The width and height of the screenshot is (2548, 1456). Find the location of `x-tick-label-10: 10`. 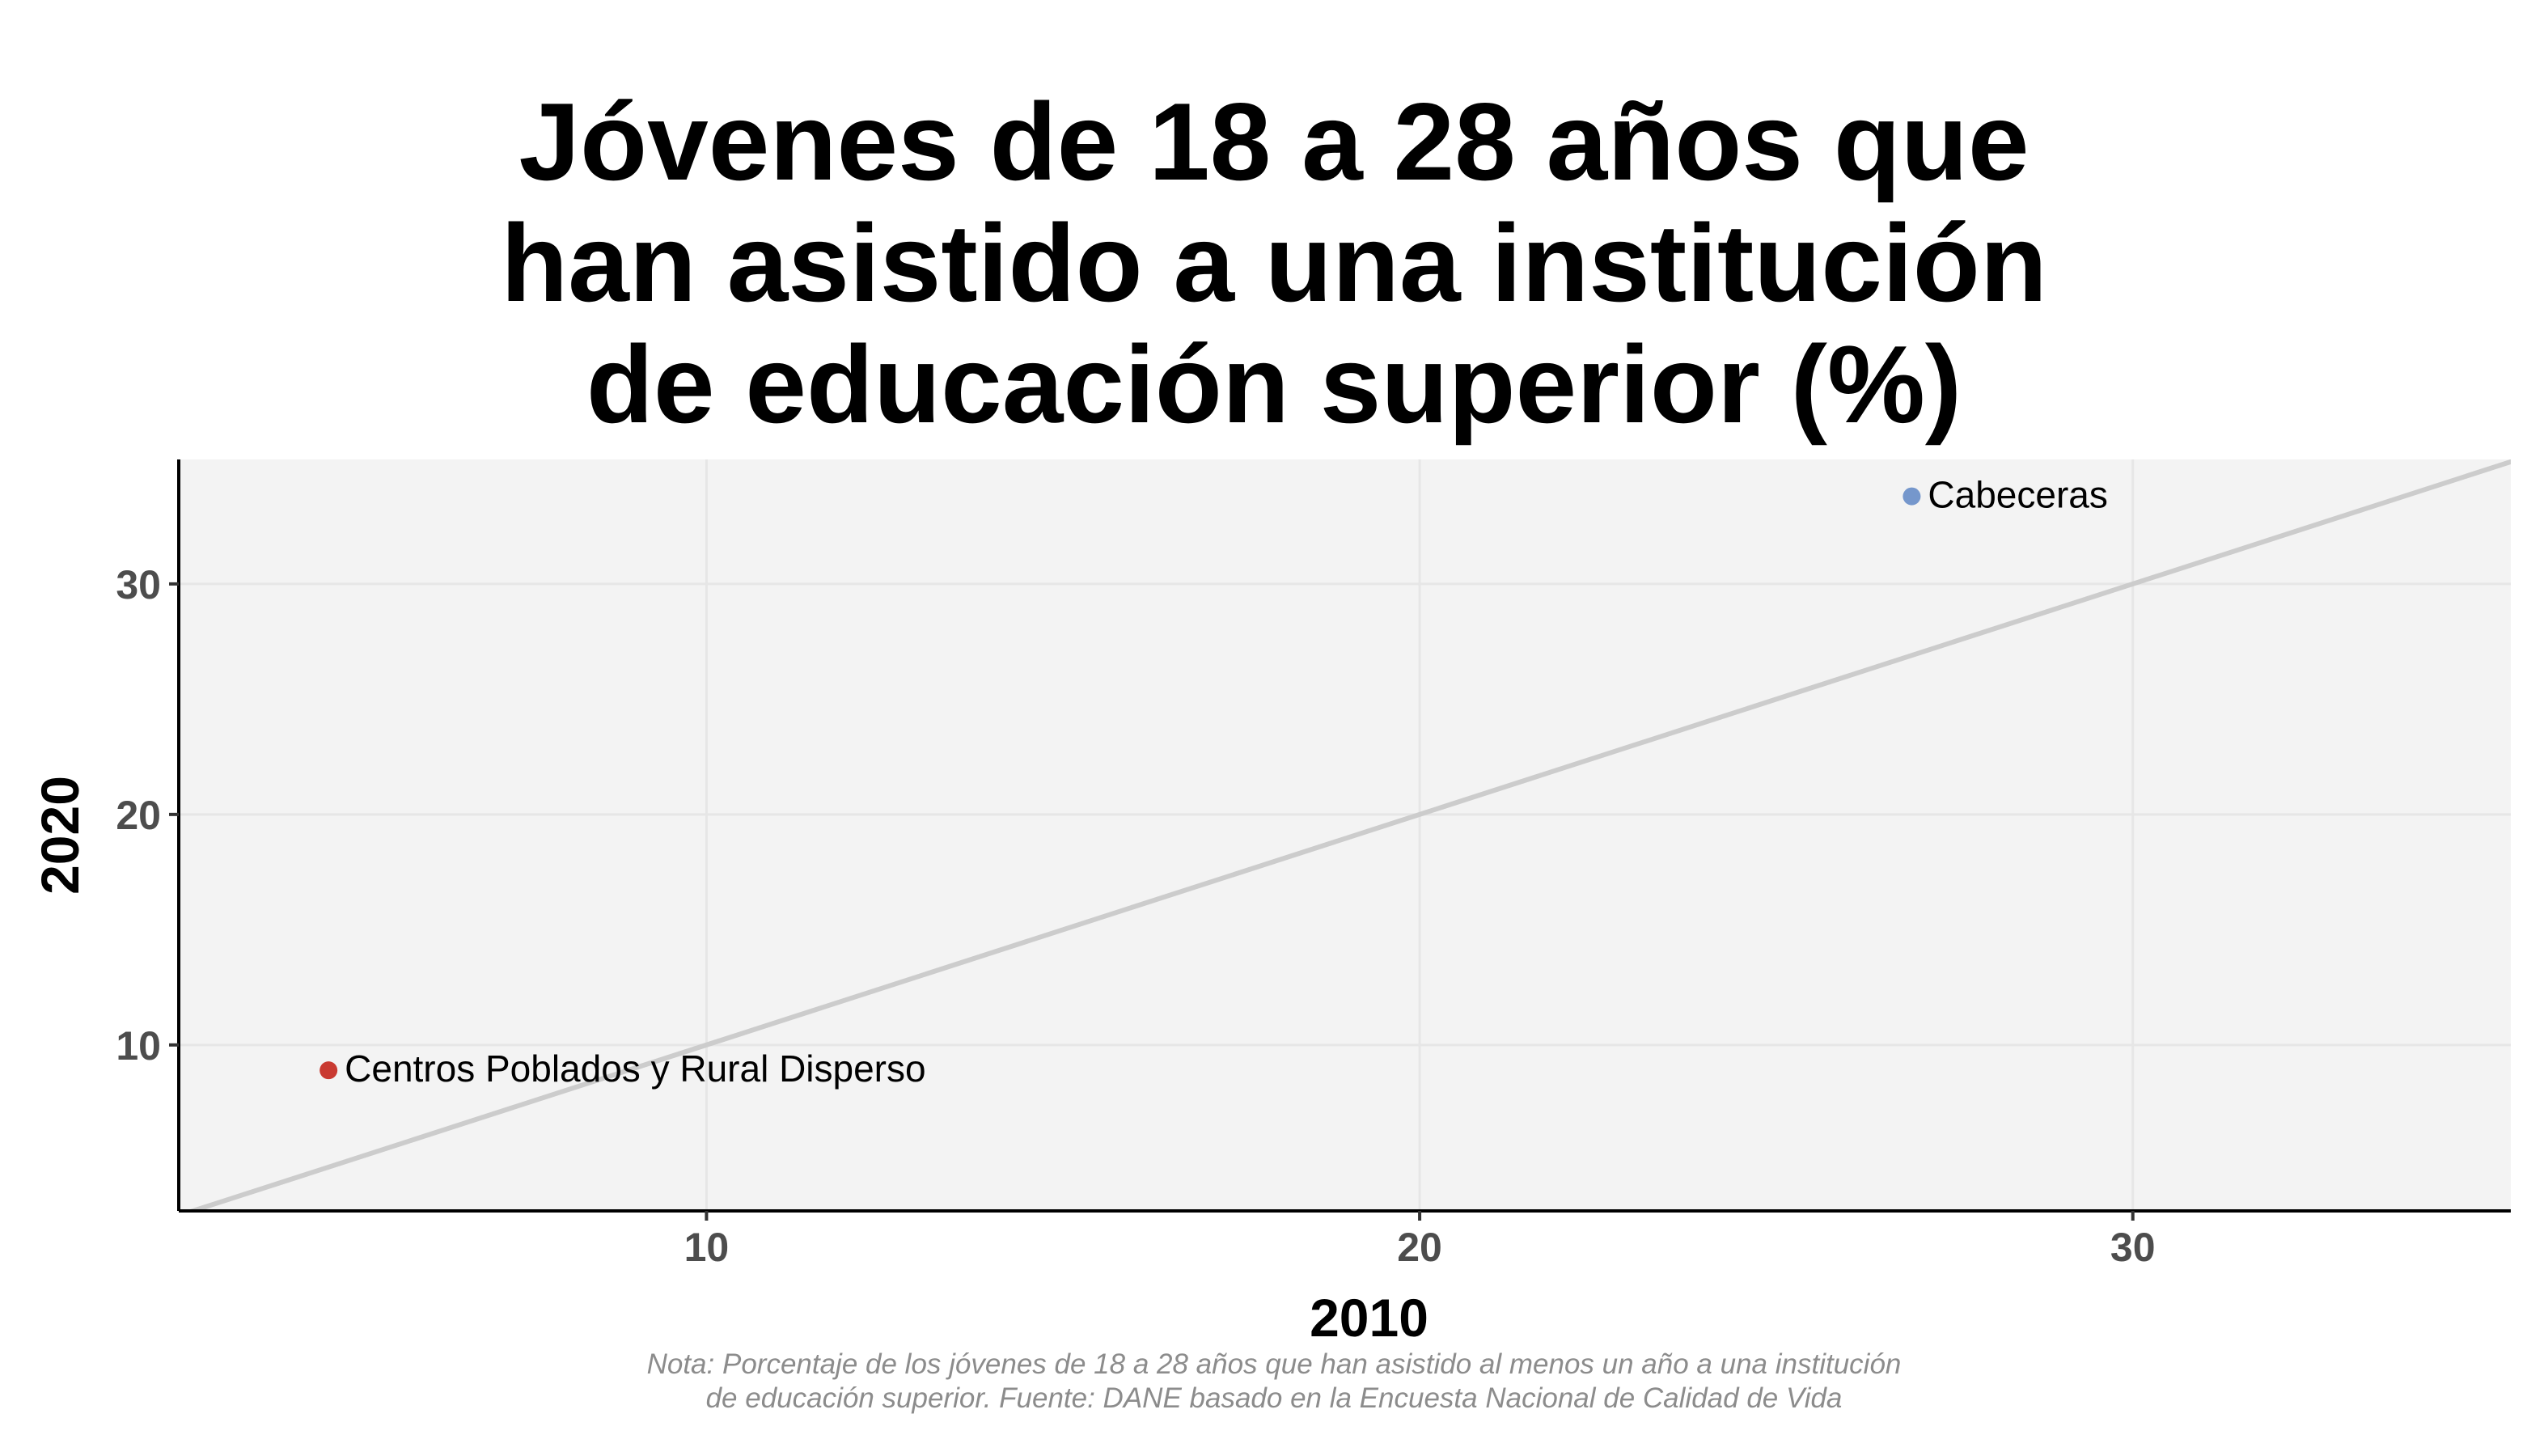

x-tick-label-10: 10 is located at coordinates (707, 1248).